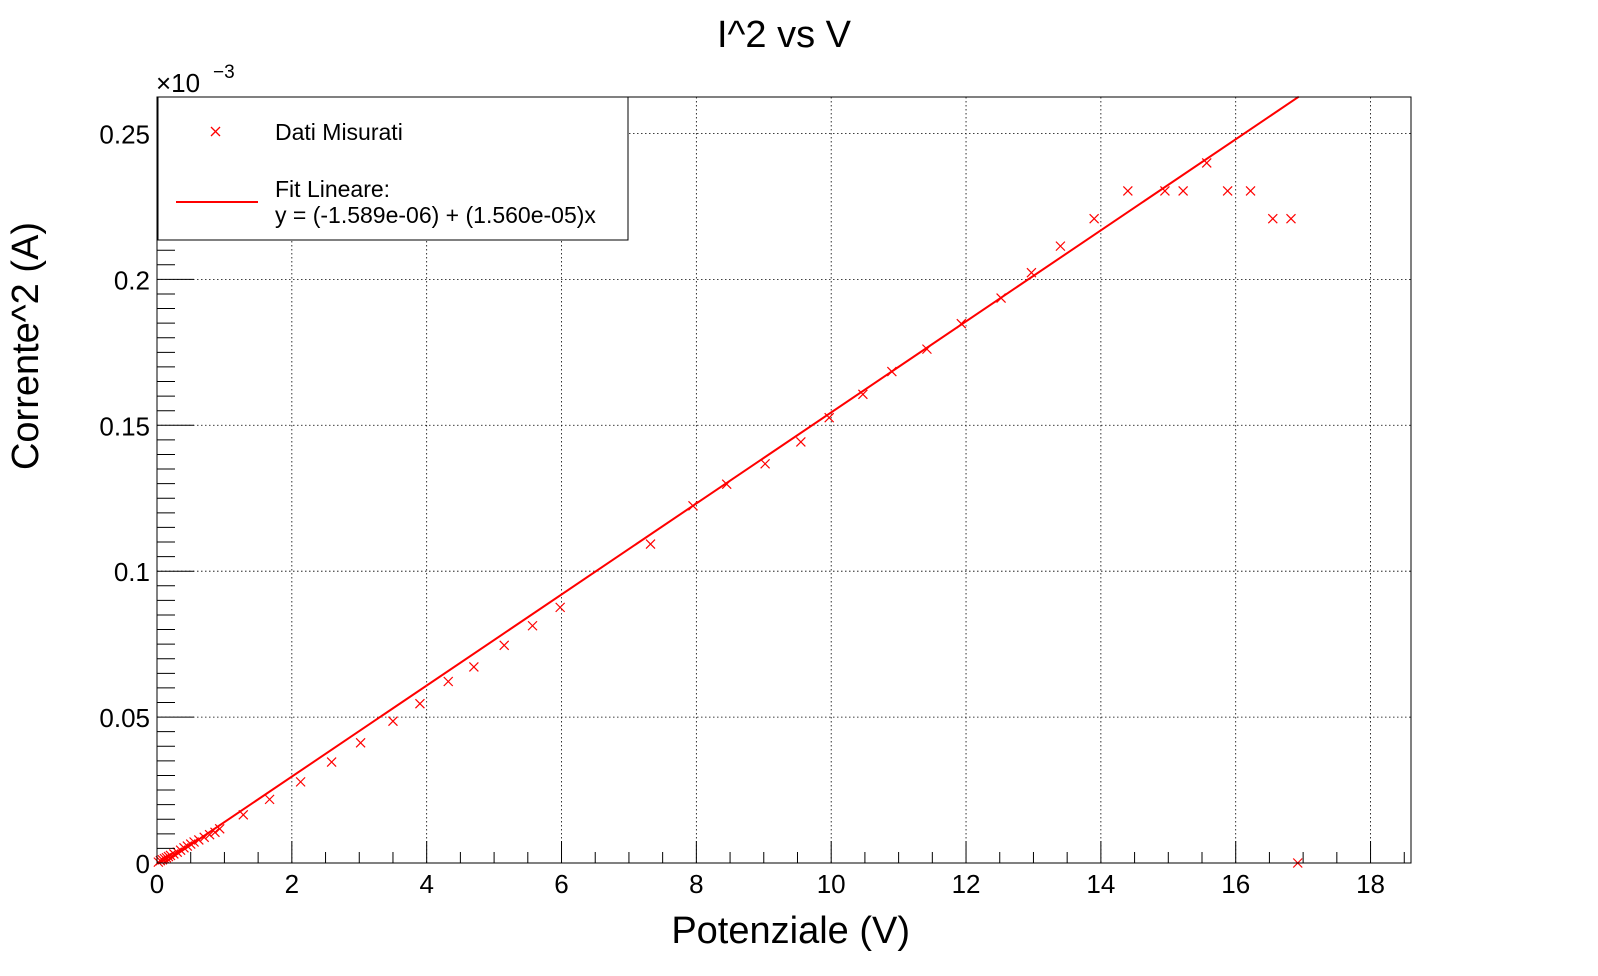  What do you see at coordinates (124, 426) in the screenshot?
I see `y-tick-label: 0.15` at bounding box center [124, 426].